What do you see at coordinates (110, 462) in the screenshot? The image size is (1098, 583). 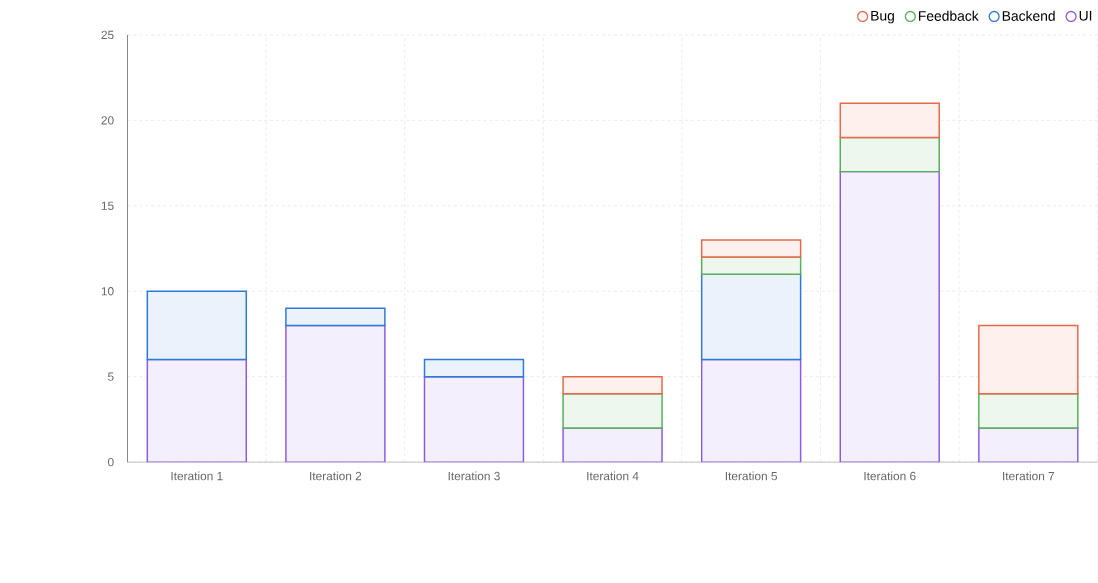 I see `y-tick-label: 0` at bounding box center [110, 462].